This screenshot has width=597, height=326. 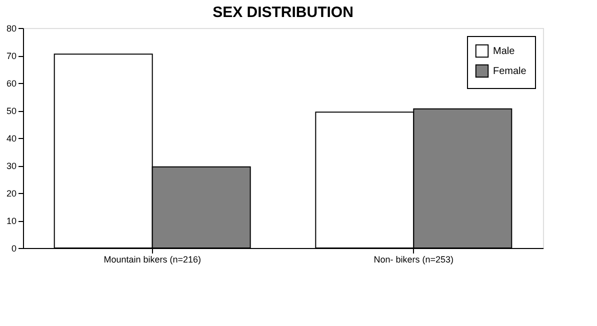 I want to click on y-tick-label: 70, so click(x=11, y=56).